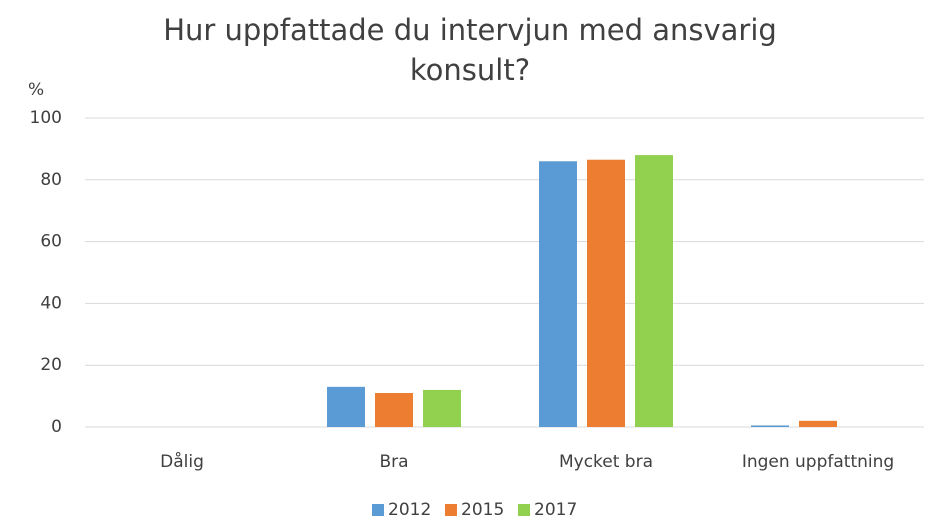 Image resolution: width=935 pixels, height=522 pixels. Describe the element at coordinates (482, 510) in the screenshot. I see `legend-label: 2015` at that location.